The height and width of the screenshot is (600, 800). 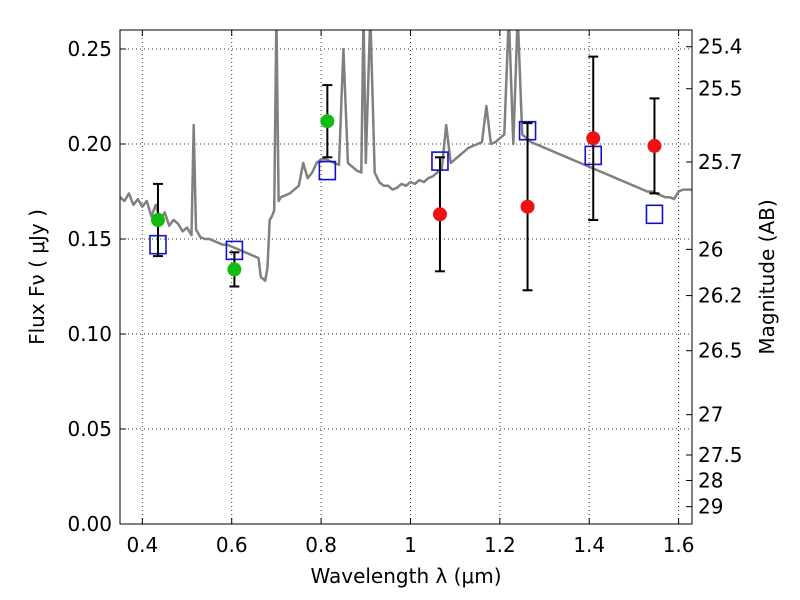 What do you see at coordinates (37, 277) in the screenshot?
I see `y-axis-title: Flux Fν ( μJy )` at bounding box center [37, 277].